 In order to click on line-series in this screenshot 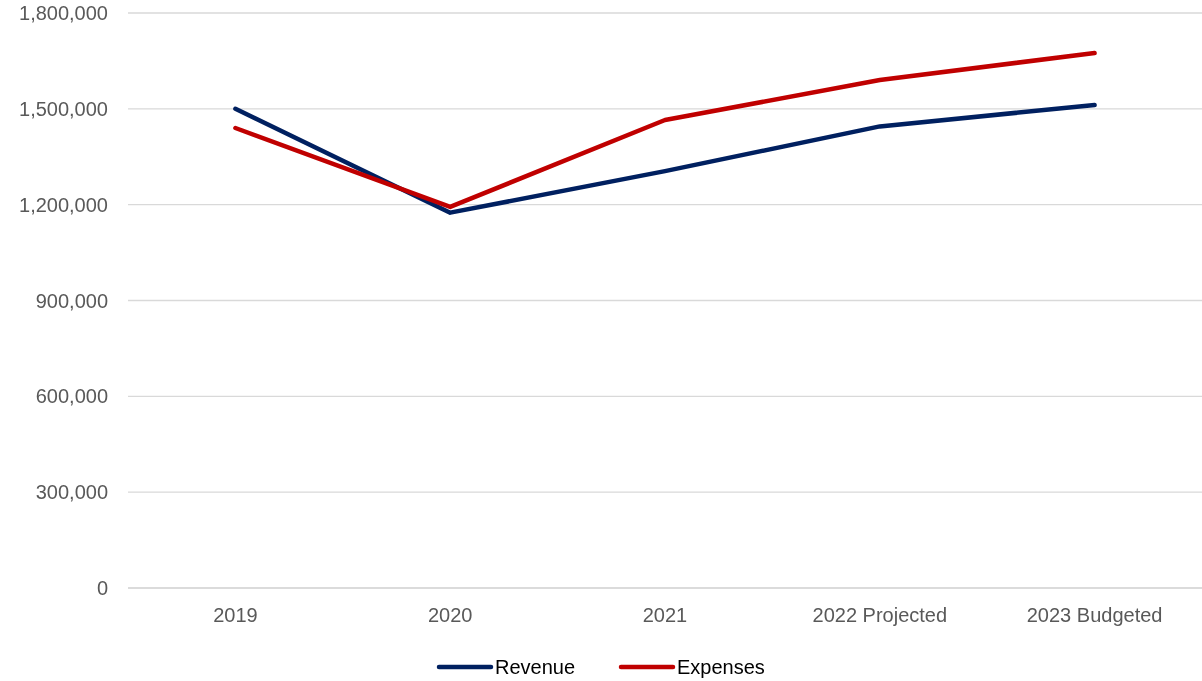, I will do `click(665, 158)`.